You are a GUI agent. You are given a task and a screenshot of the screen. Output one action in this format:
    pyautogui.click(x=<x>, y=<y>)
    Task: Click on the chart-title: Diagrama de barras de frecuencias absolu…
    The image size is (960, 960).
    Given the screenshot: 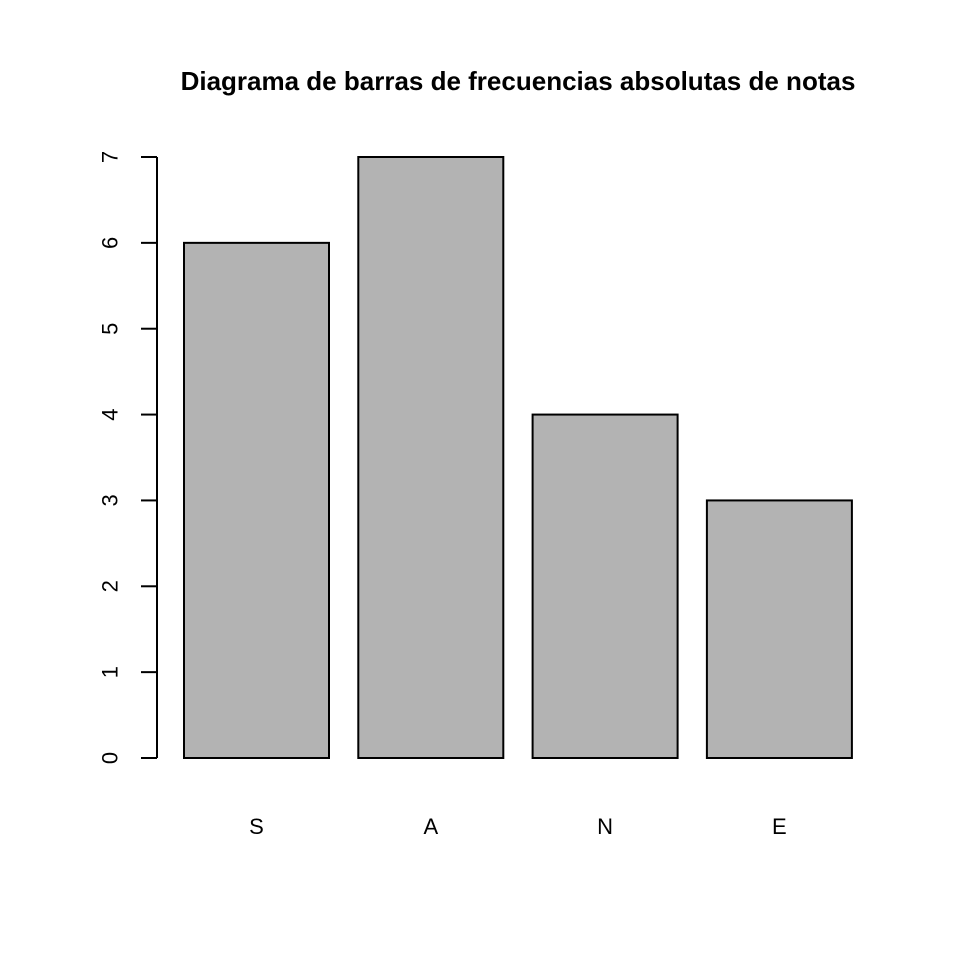 What is the action you would take?
    pyautogui.click(x=518, y=81)
    